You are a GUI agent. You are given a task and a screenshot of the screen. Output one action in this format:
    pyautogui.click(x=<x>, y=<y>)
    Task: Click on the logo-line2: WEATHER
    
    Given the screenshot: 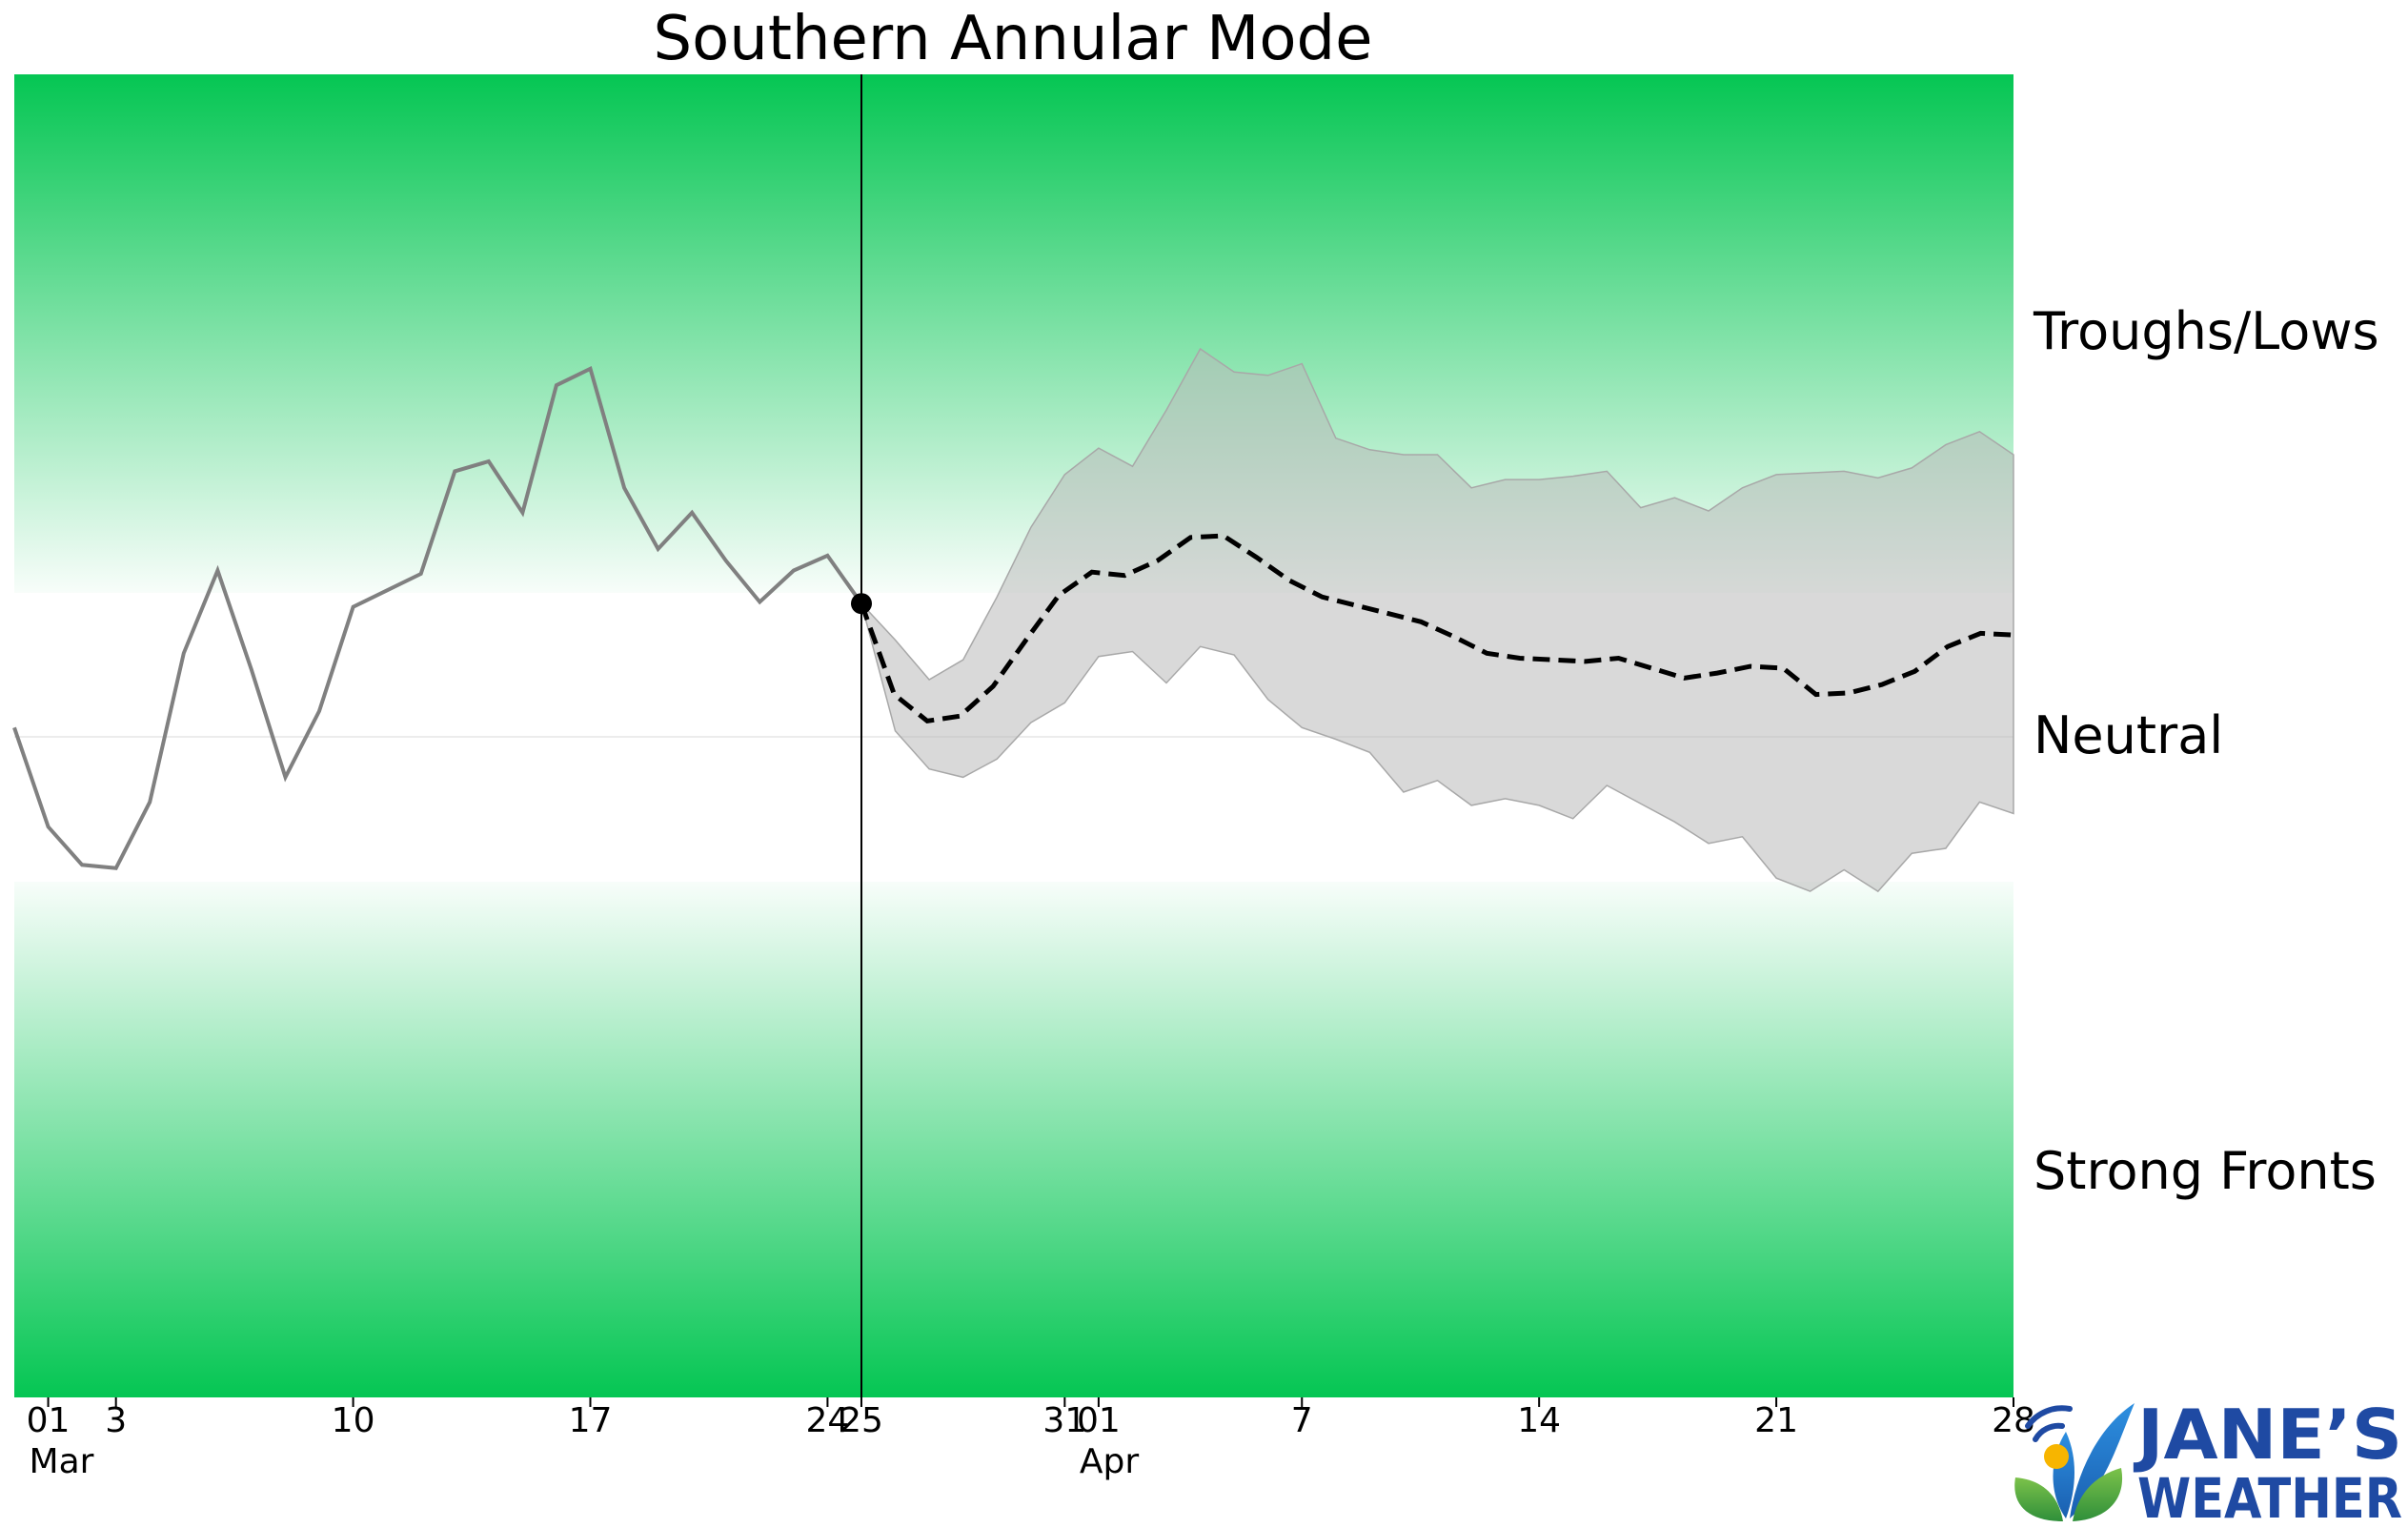 What is the action you would take?
    pyautogui.click(x=2269, y=1497)
    